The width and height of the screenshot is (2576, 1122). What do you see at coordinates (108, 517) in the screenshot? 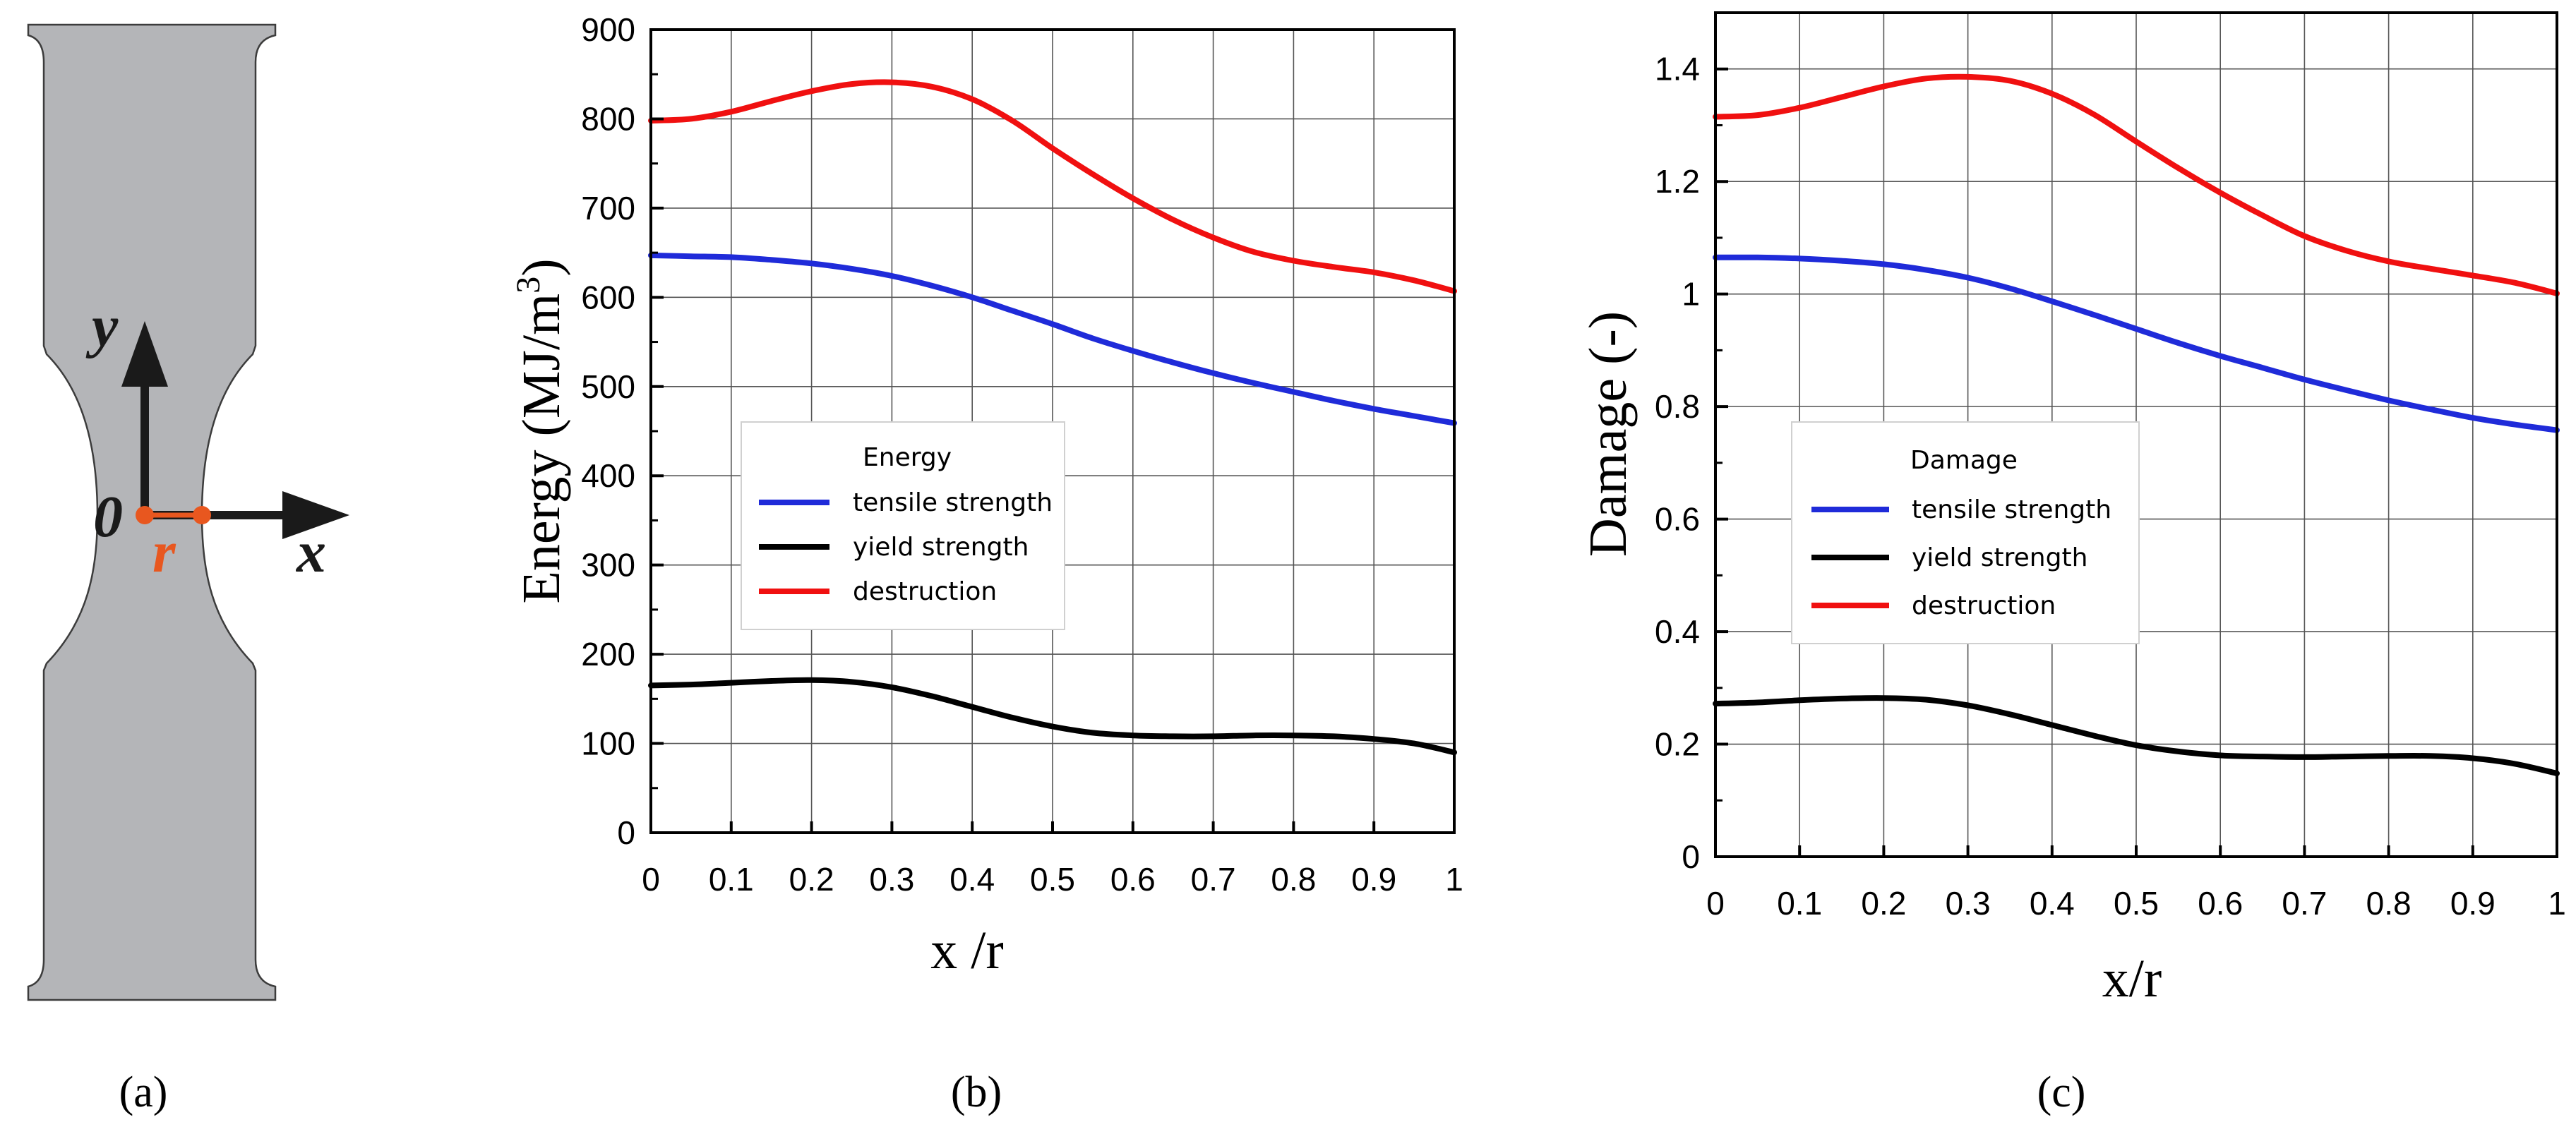
I see `origin-label: 0` at bounding box center [108, 517].